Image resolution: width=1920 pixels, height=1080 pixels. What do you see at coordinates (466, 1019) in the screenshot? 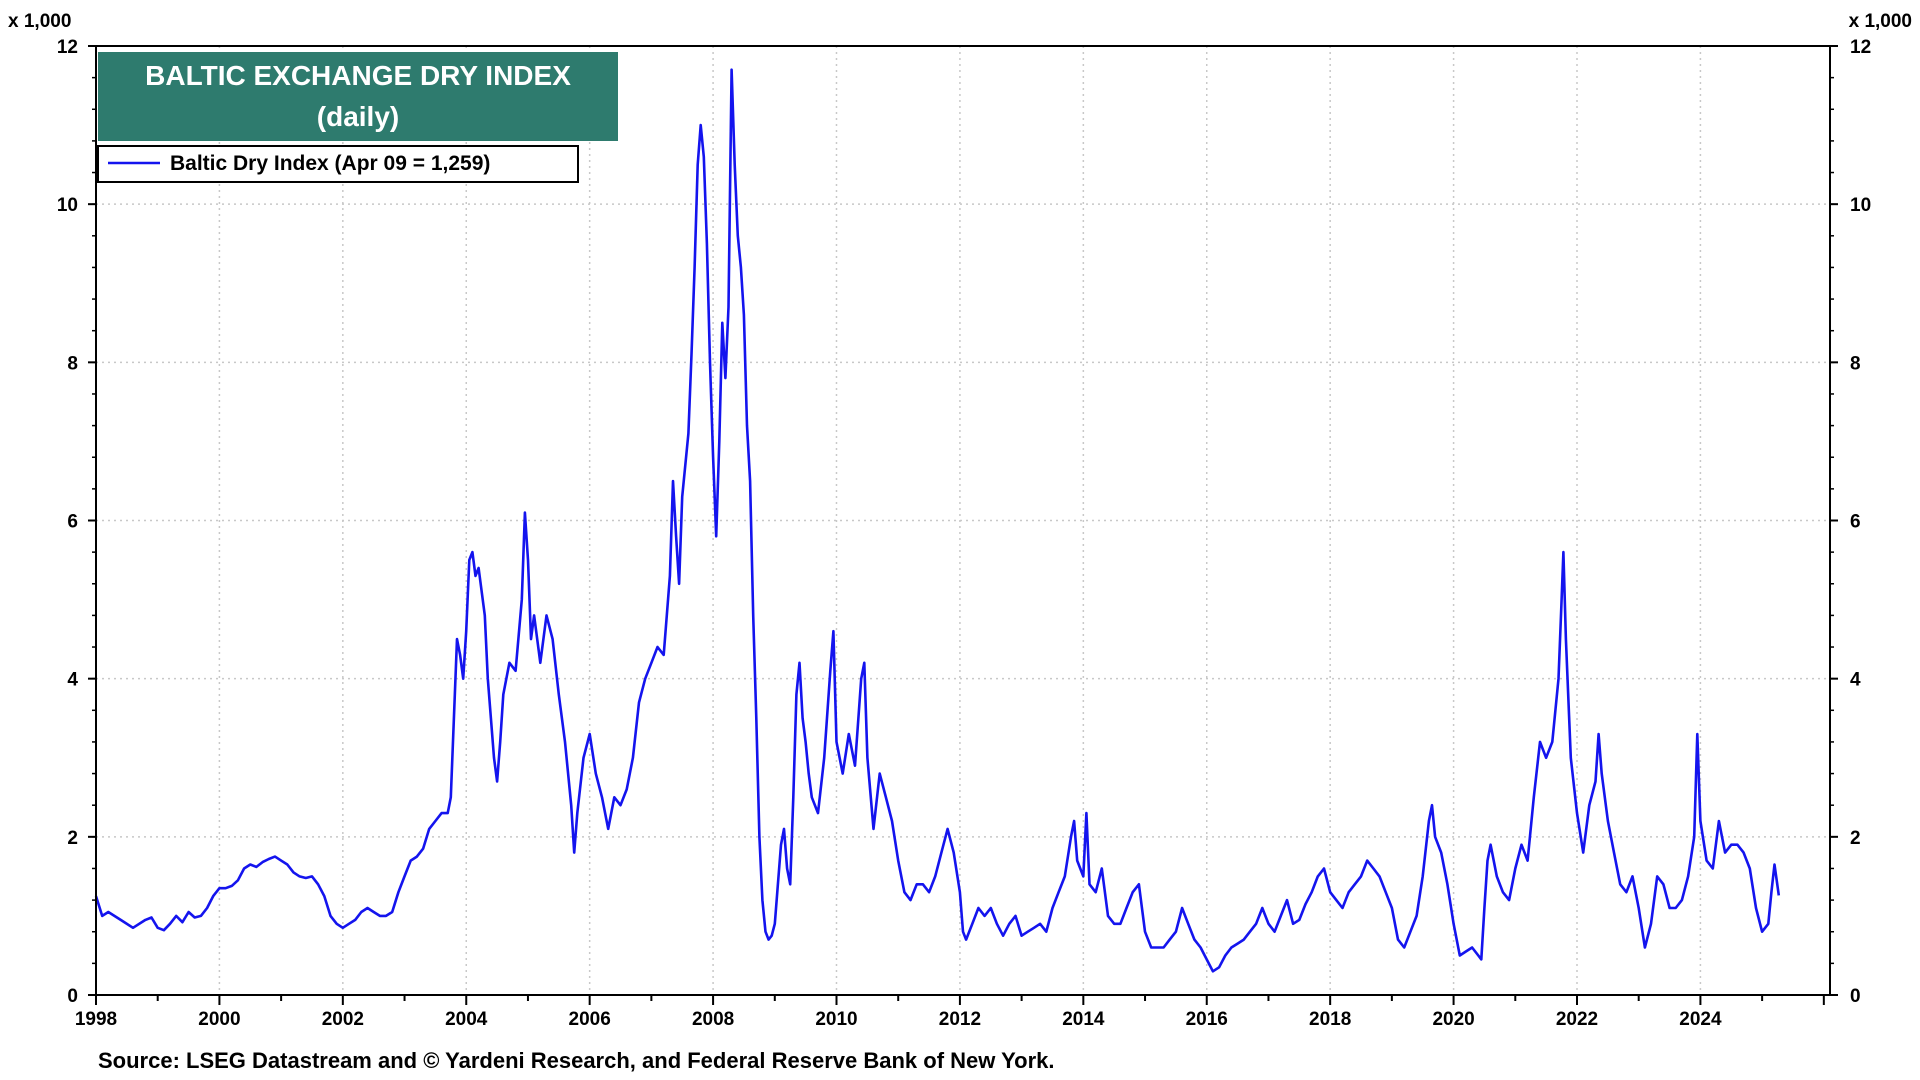
I see `x-tick-label-2004: 2004` at bounding box center [466, 1019].